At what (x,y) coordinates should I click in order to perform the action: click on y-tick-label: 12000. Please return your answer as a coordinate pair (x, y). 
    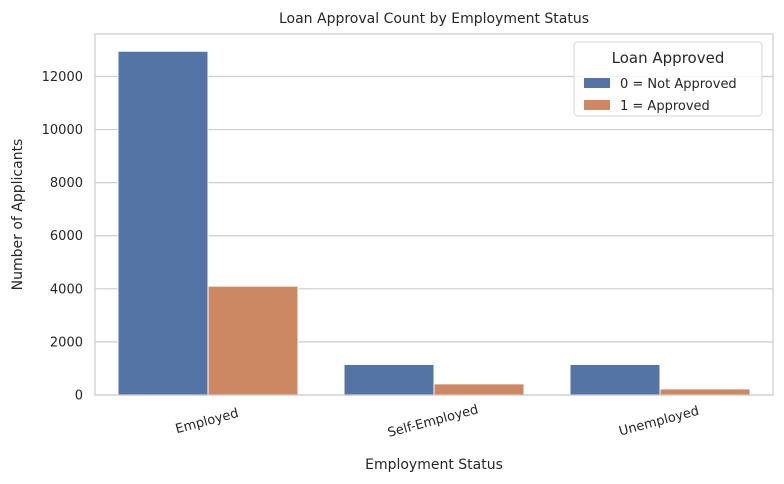
    Looking at the image, I should click on (62, 77).